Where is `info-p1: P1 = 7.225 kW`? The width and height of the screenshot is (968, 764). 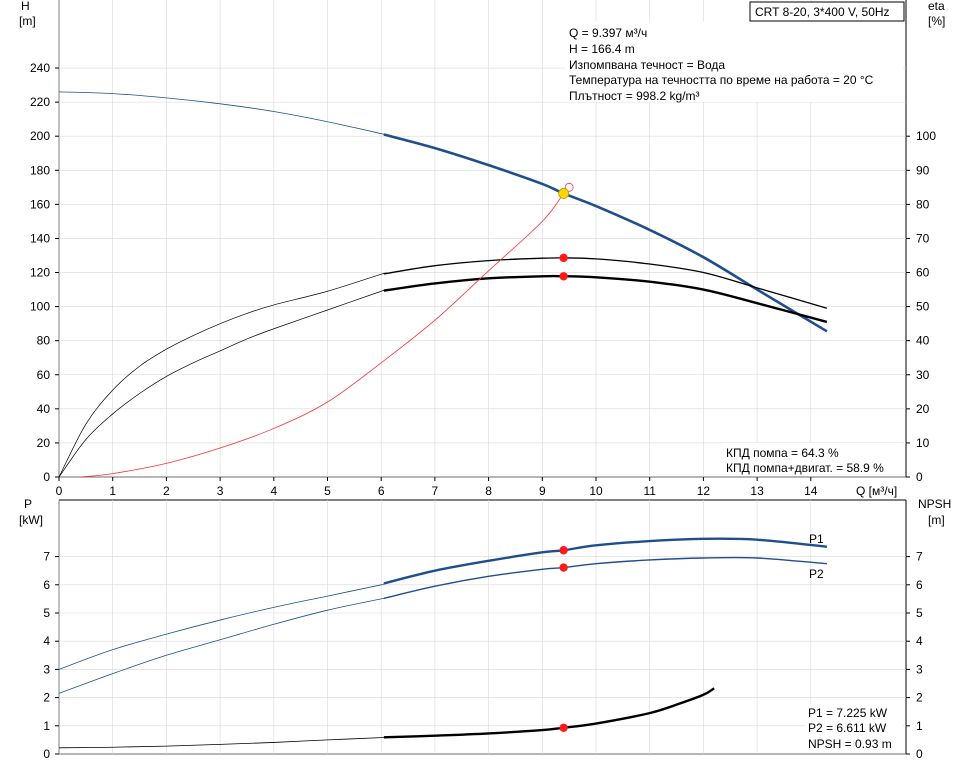 info-p1: P1 = 7.225 kW is located at coordinates (848, 713).